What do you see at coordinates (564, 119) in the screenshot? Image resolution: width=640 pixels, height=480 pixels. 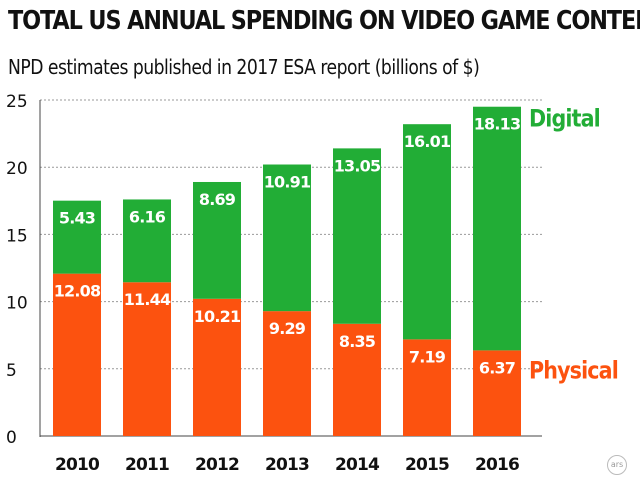 I see `legend-label-digital: Digital` at bounding box center [564, 119].